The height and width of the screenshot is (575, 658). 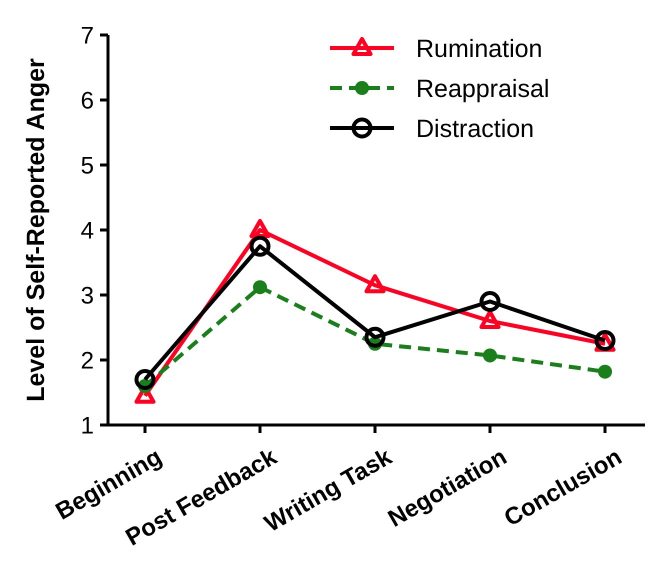 What do you see at coordinates (475, 128) in the screenshot?
I see `legend-label: Distraction` at bounding box center [475, 128].